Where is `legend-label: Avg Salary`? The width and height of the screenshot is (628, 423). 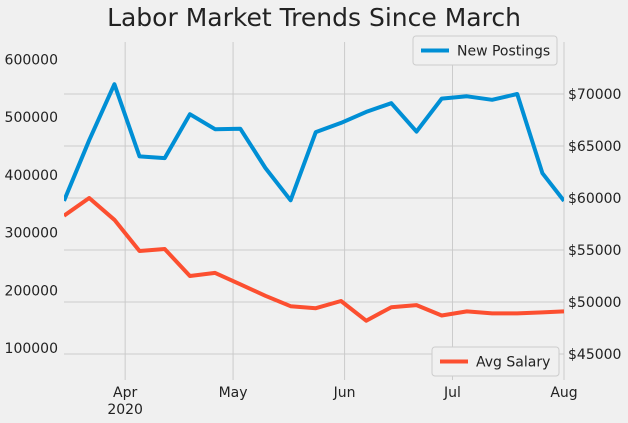 legend-label: Avg Salary is located at coordinates (513, 363).